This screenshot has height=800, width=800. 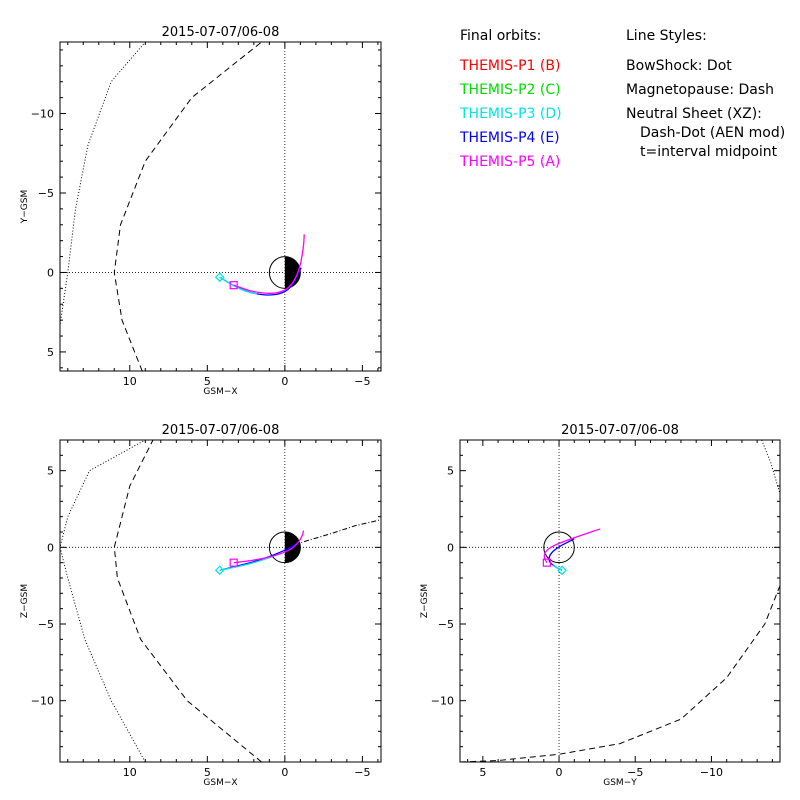 What do you see at coordinates (711, 772) in the screenshot?
I see `x-tick-label: −10` at bounding box center [711, 772].